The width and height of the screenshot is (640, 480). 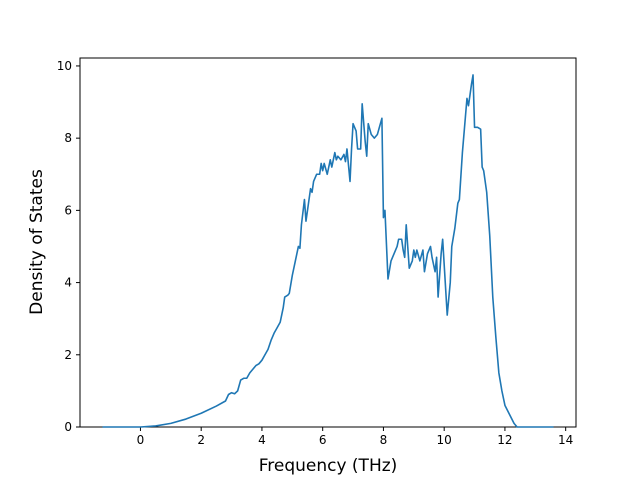 I want to click on x-tick-label: 0, so click(x=141, y=440).